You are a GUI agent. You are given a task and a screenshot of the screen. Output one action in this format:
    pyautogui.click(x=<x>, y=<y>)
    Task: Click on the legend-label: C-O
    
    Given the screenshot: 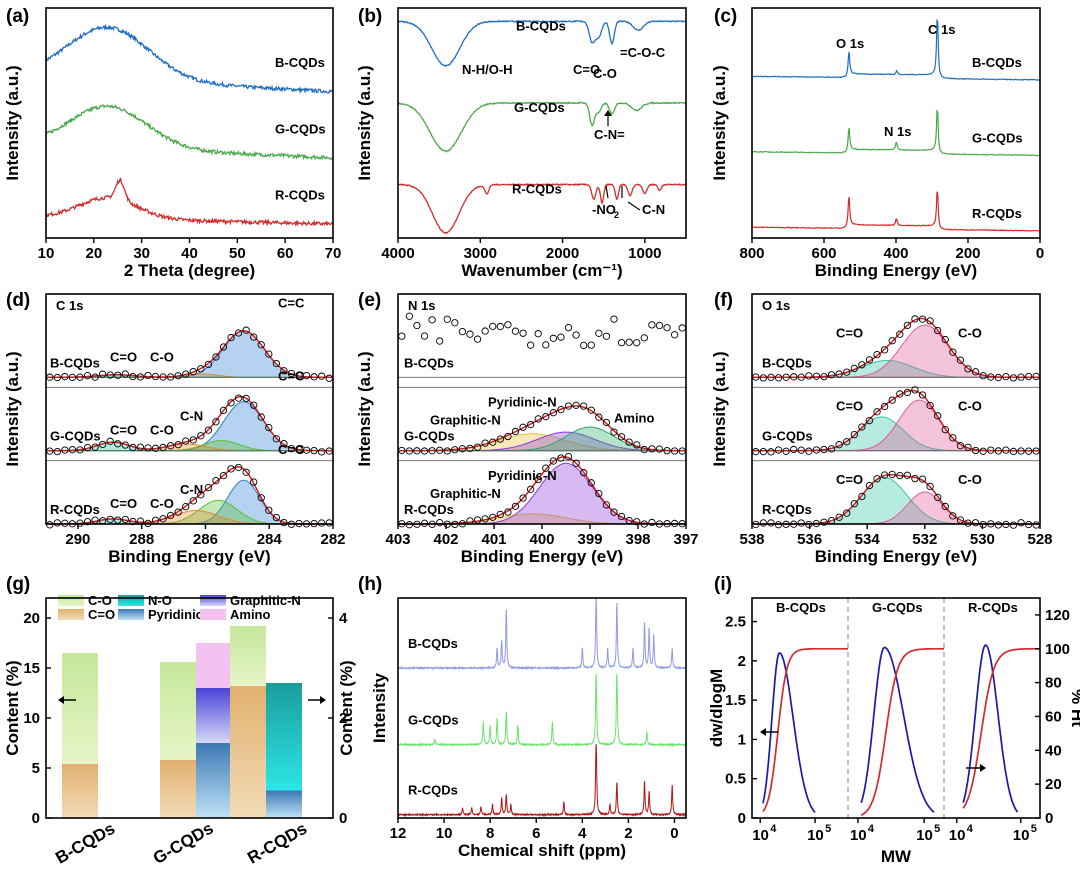 What is the action you would take?
    pyautogui.click(x=100, y=600)
    